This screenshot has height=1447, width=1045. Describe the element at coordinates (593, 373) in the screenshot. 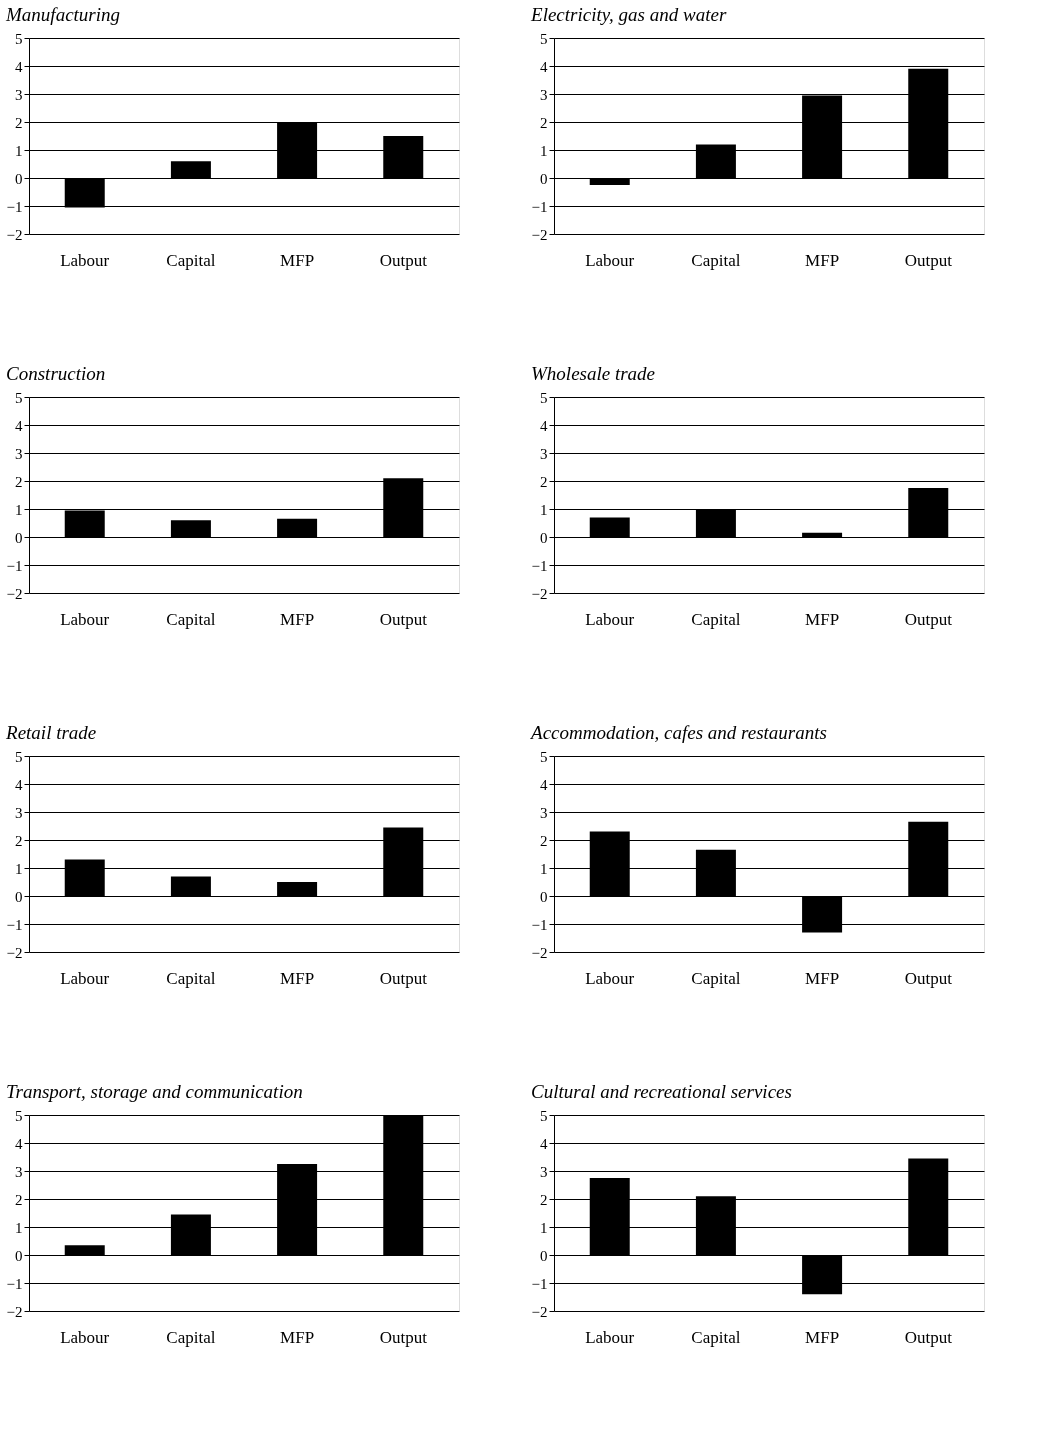

I see `chart-title: Wholesale trade` at that location.